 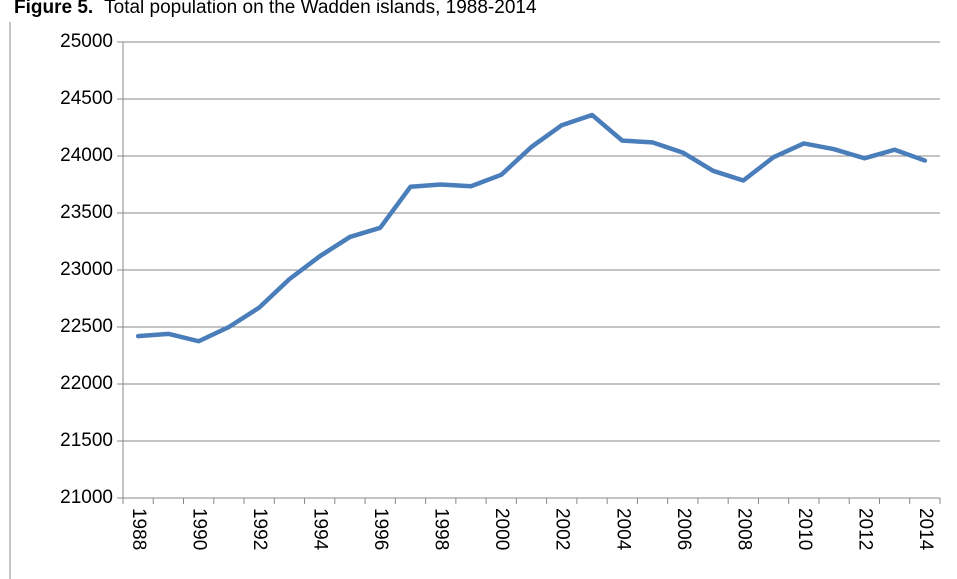 What do you see at coordinates (53, 9) in the screenshot?
I see `title-prefix: Figure 5.` at bounding box center [53, 9].